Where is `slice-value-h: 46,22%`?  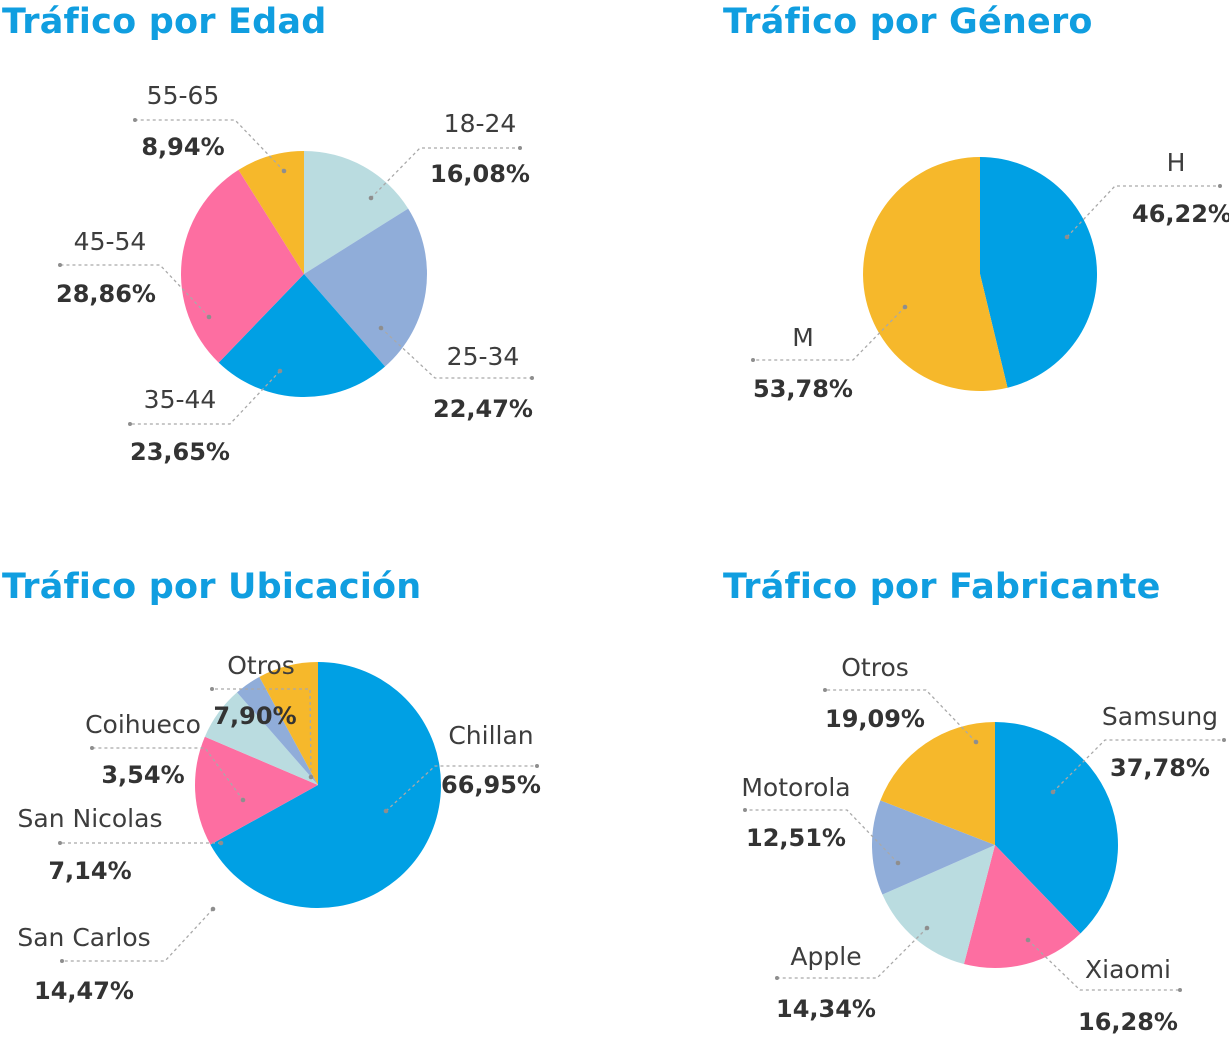 slice-value-h: 46,22% is located at coordinates (1180, 214).